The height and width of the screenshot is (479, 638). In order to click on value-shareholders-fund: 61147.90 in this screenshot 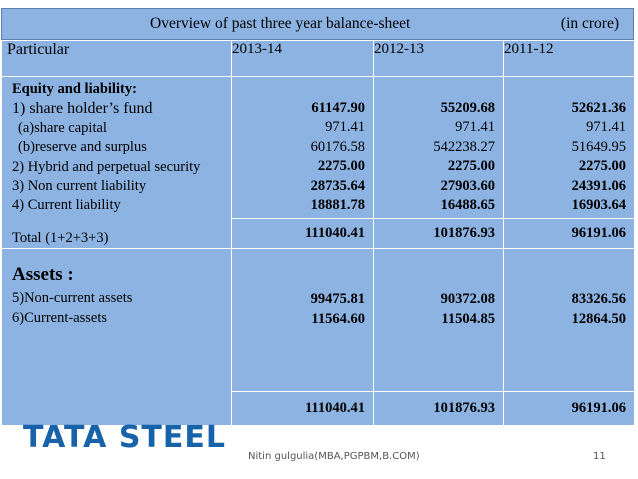, I will do `click(338, 108)`.